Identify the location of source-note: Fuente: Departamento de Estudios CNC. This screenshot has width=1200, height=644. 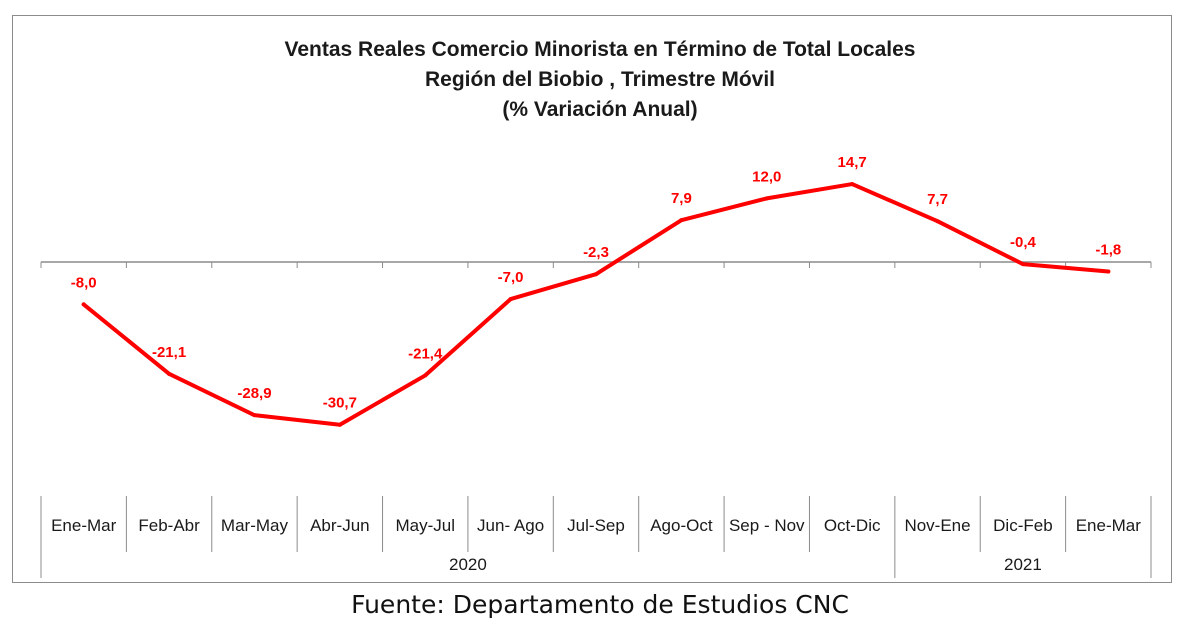
(600, 604).